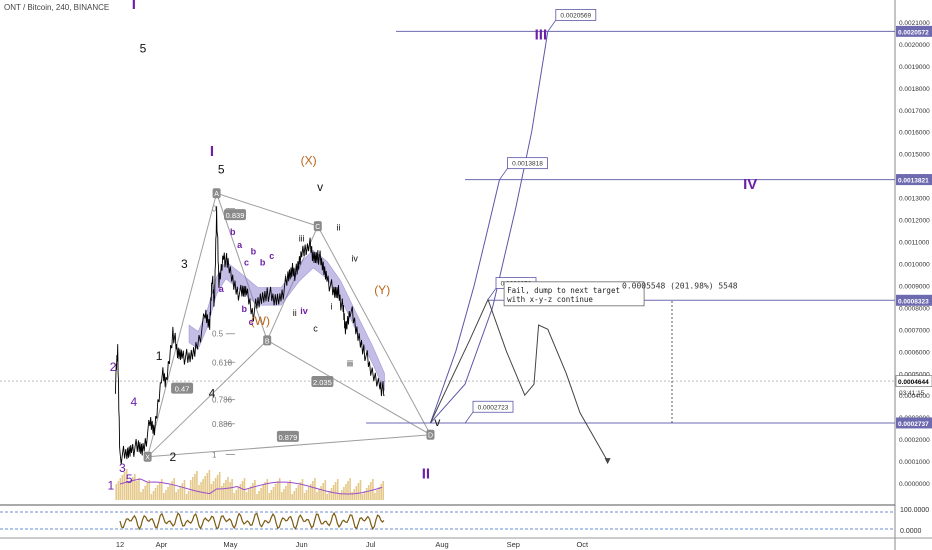 The image size is (932, 550). Describe the element at coordinates (382, 290) in the screenshot. I see `wave-label: (Y)` at that location.